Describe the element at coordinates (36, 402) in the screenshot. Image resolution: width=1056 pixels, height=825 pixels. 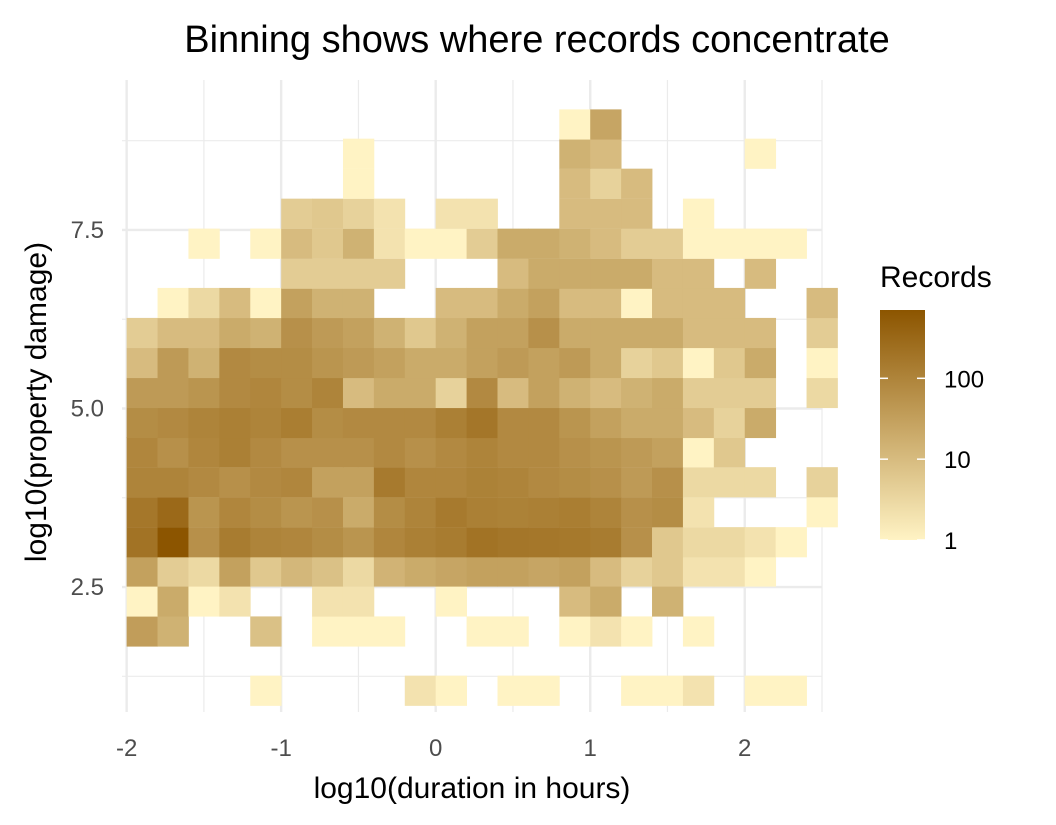
I see `y-axis-title: log10(property damage)` at that location.